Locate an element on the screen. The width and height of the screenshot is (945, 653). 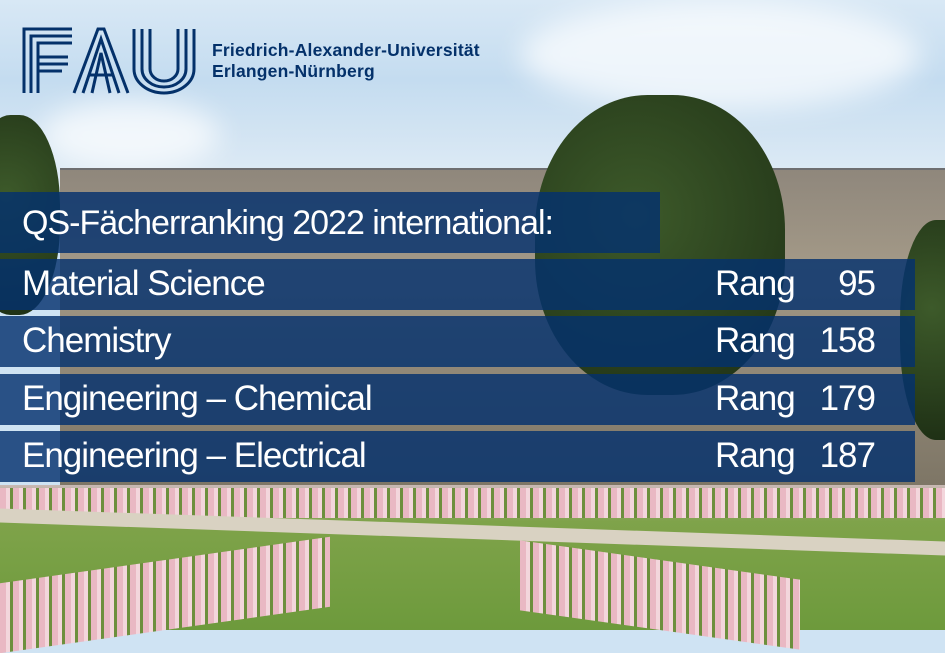
ranking-row: Chemistry Rang 158 is located at coordinates (457, 341).